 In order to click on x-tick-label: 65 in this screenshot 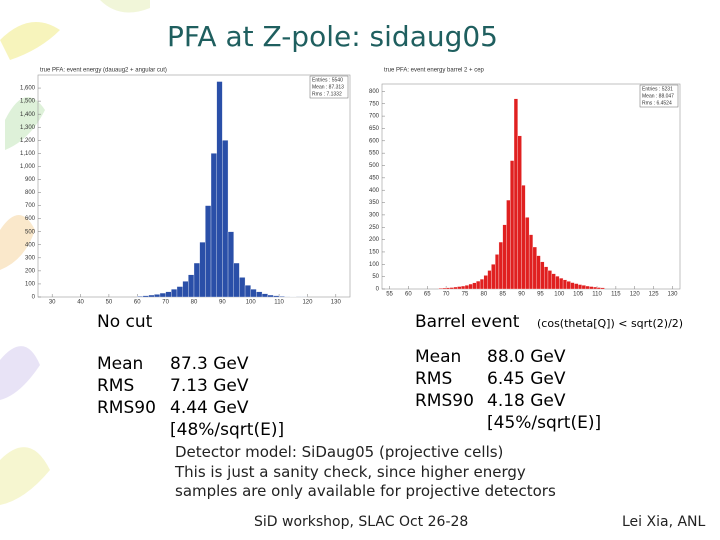, I will do `click(427, 295)`.